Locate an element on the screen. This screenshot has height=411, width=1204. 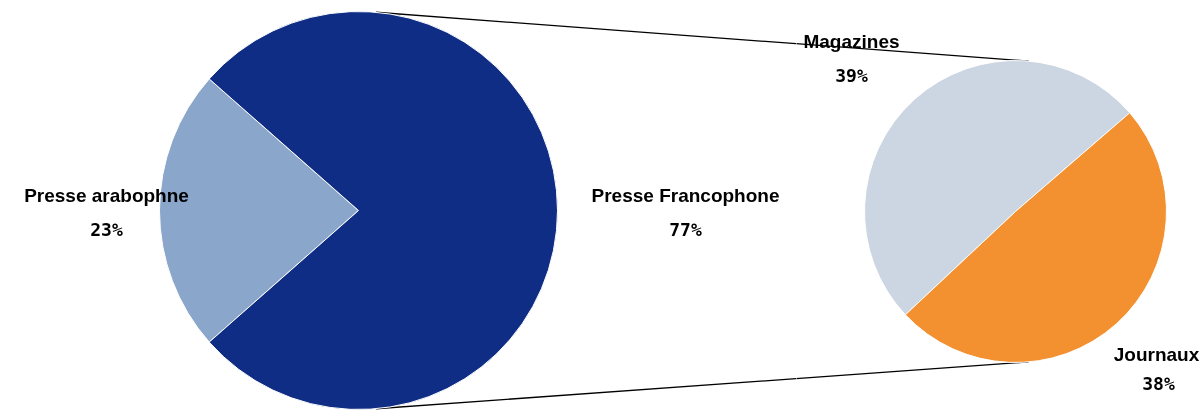
slice-label: Presse arabophne is located at coordinates (106, 195).